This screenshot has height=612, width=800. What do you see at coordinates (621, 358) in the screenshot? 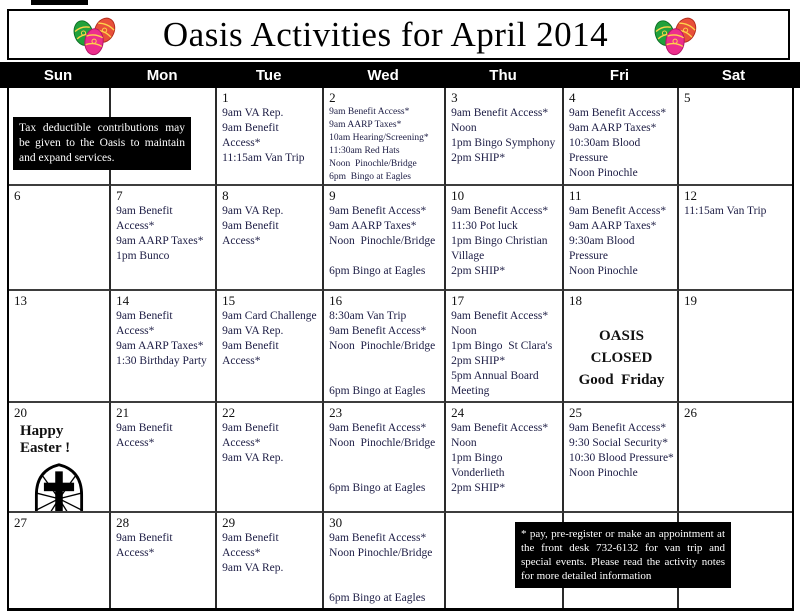
I see `oasis-closed-label: OASIS CLOSED Good Friday` at bounding box center [621, 358].